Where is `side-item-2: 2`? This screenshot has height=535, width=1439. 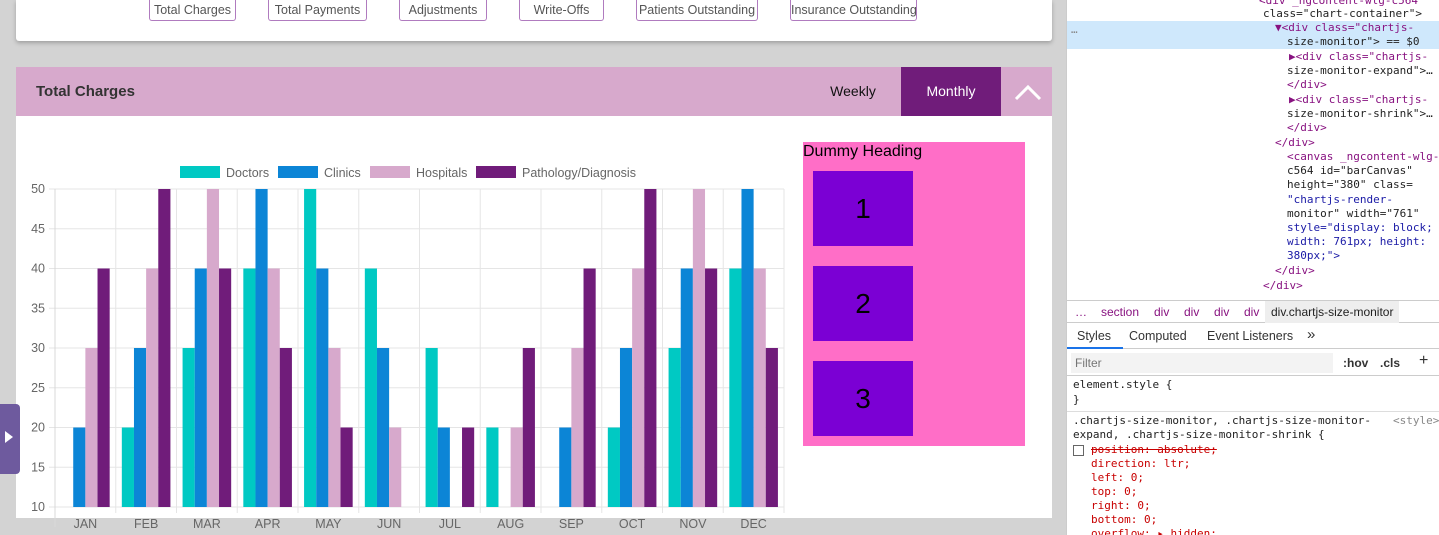 side-item-2: 2 is located at coordinates (863, 303).